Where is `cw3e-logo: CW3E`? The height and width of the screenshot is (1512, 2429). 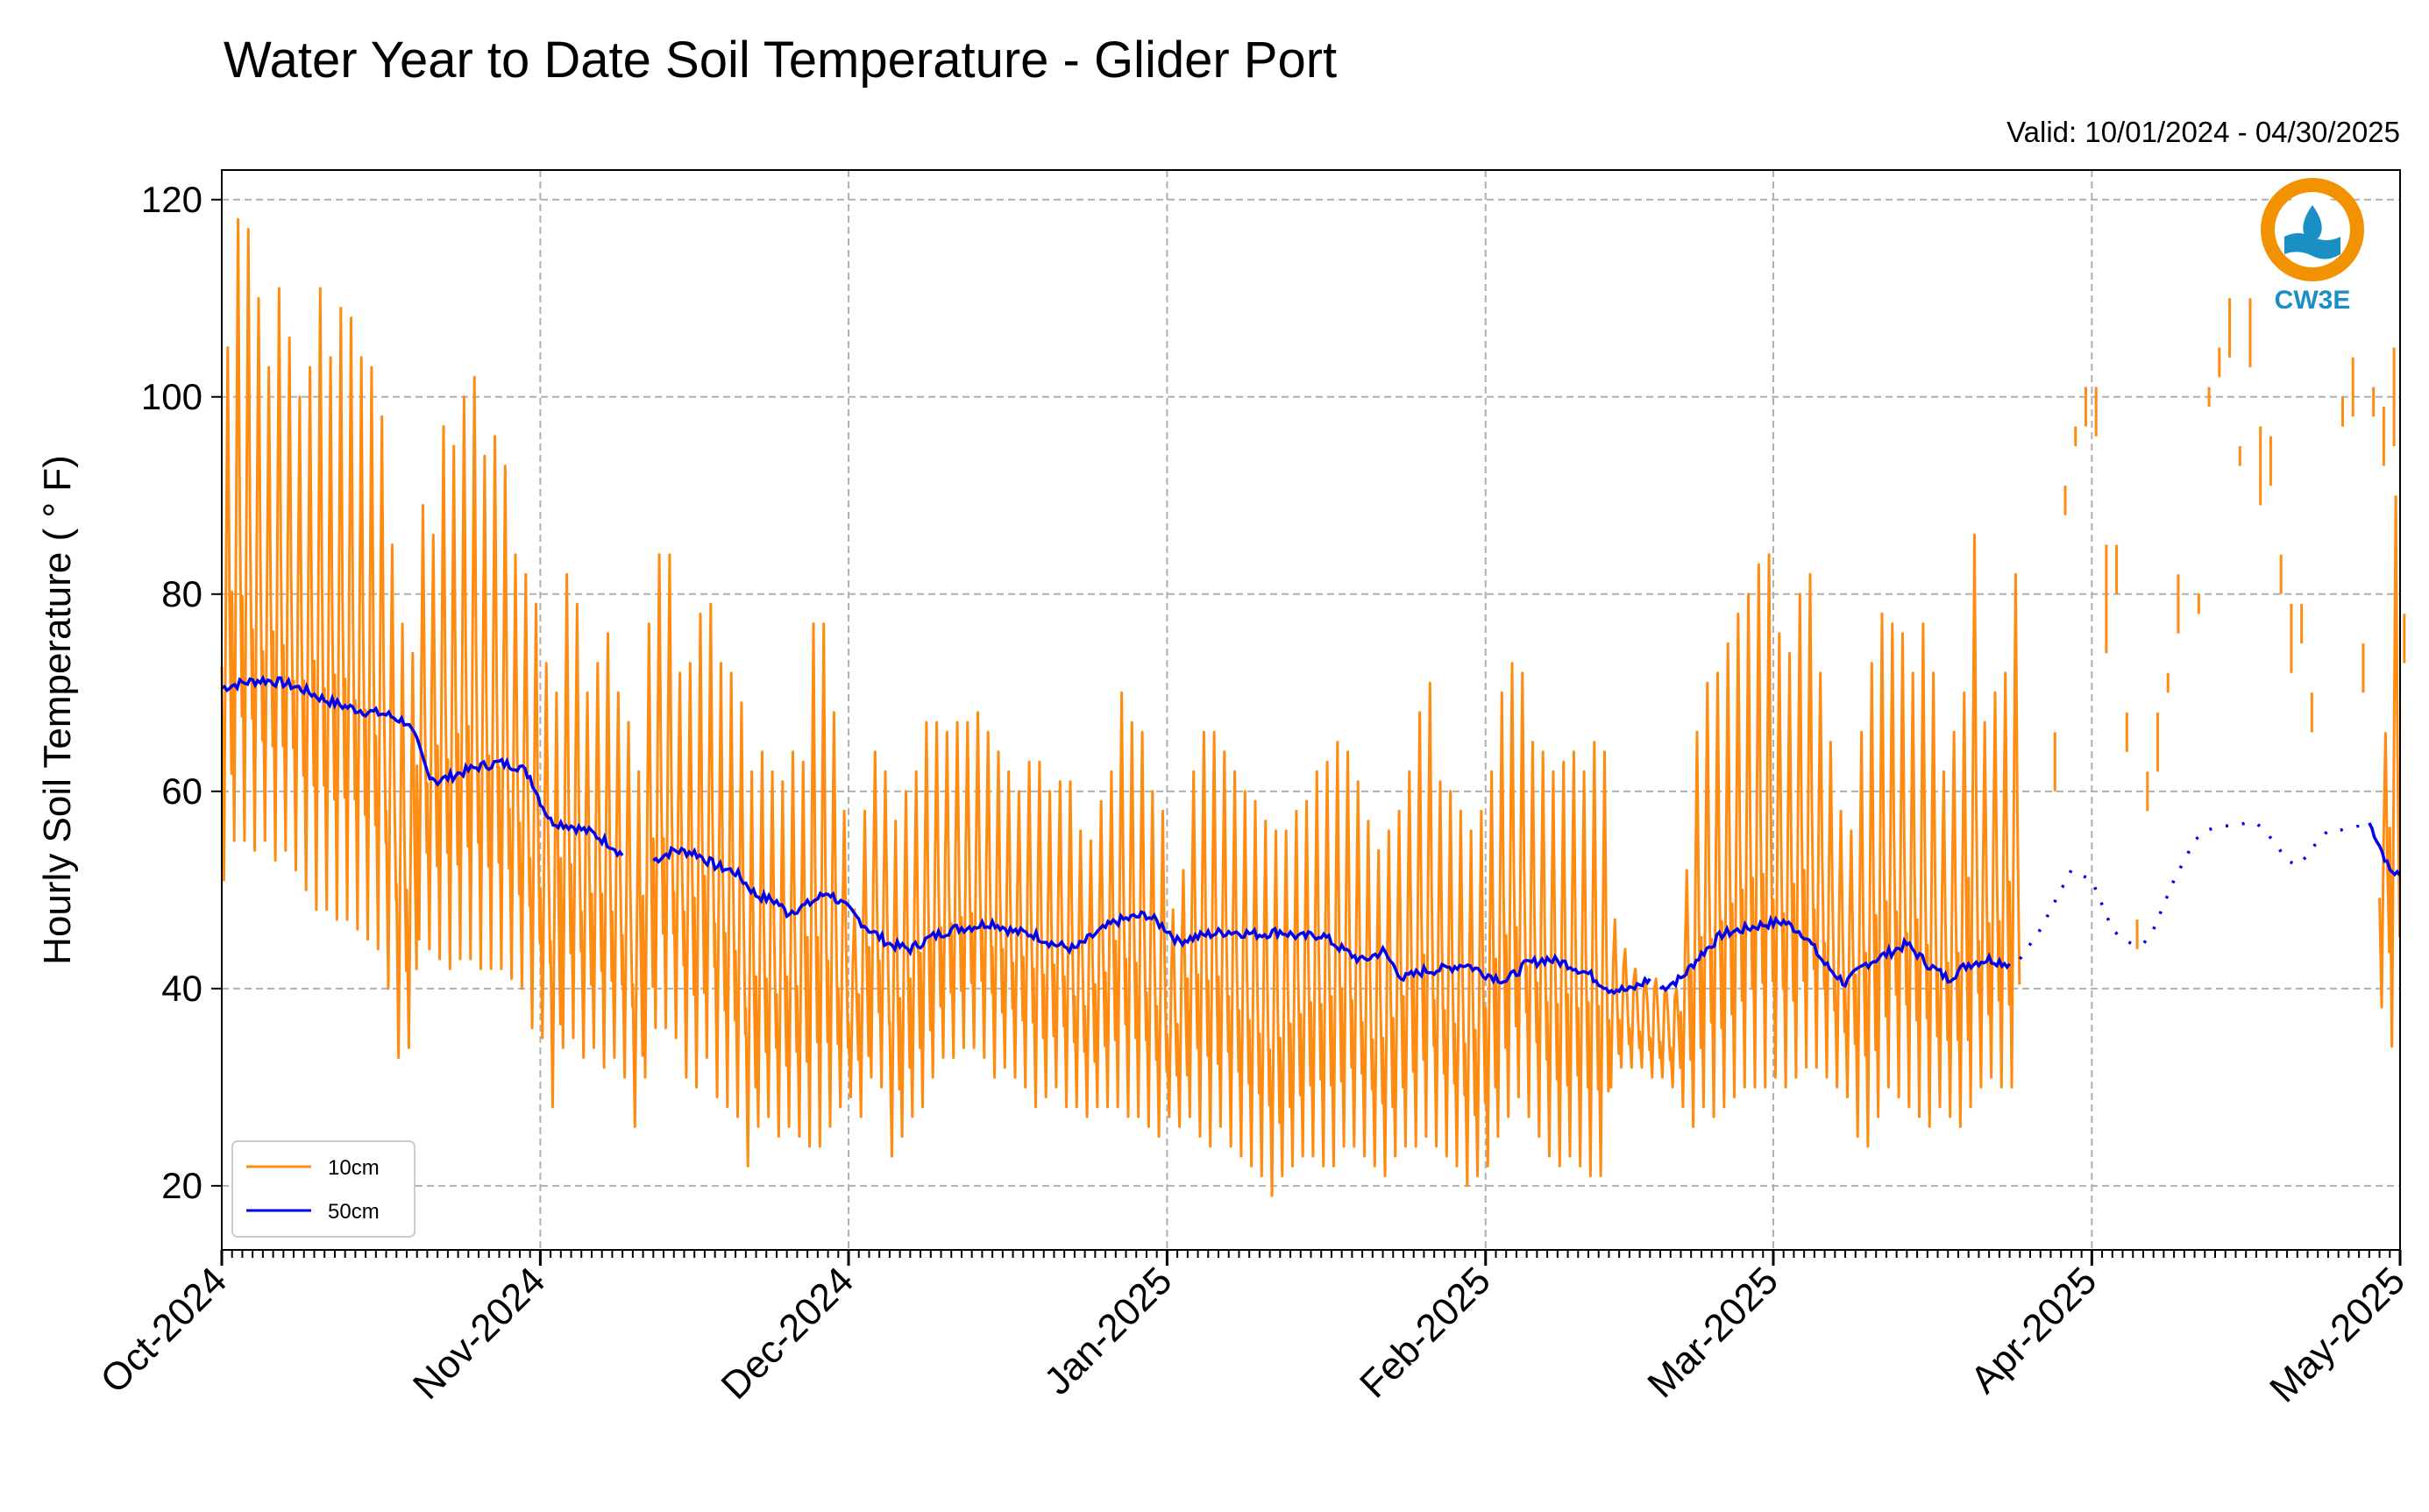 cw3e-logo: CW3E is located at coordinates (2312, 246).